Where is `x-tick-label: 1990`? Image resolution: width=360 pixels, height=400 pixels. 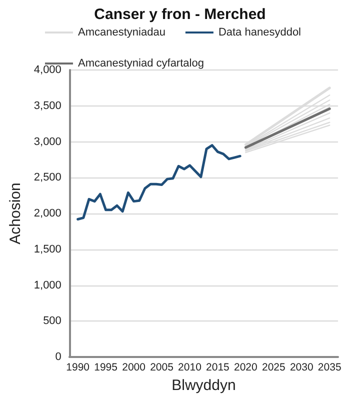
x-tick-label: 1990 is located at coordinates (78, 368).